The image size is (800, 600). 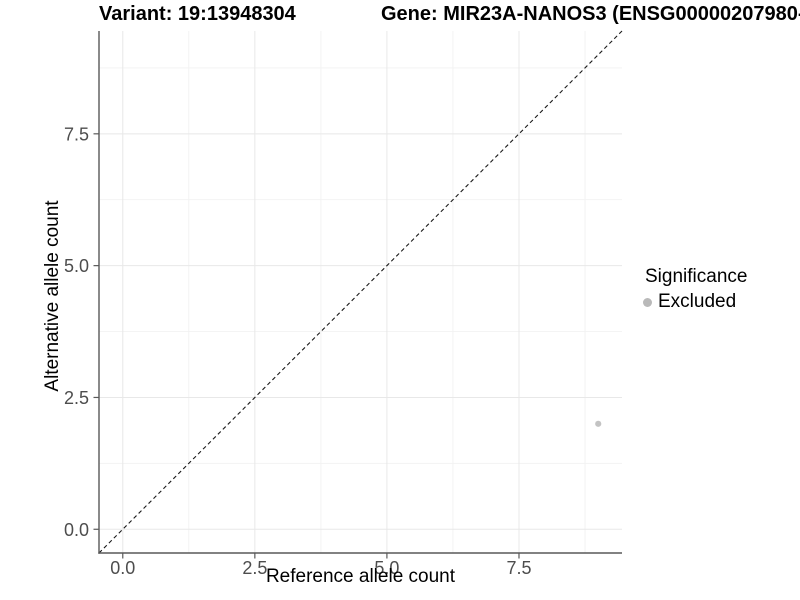 What do you see at coordinates (647, 302) in the screenshot?
I see `circle-marker-icon` at bounding box center [647, 302].